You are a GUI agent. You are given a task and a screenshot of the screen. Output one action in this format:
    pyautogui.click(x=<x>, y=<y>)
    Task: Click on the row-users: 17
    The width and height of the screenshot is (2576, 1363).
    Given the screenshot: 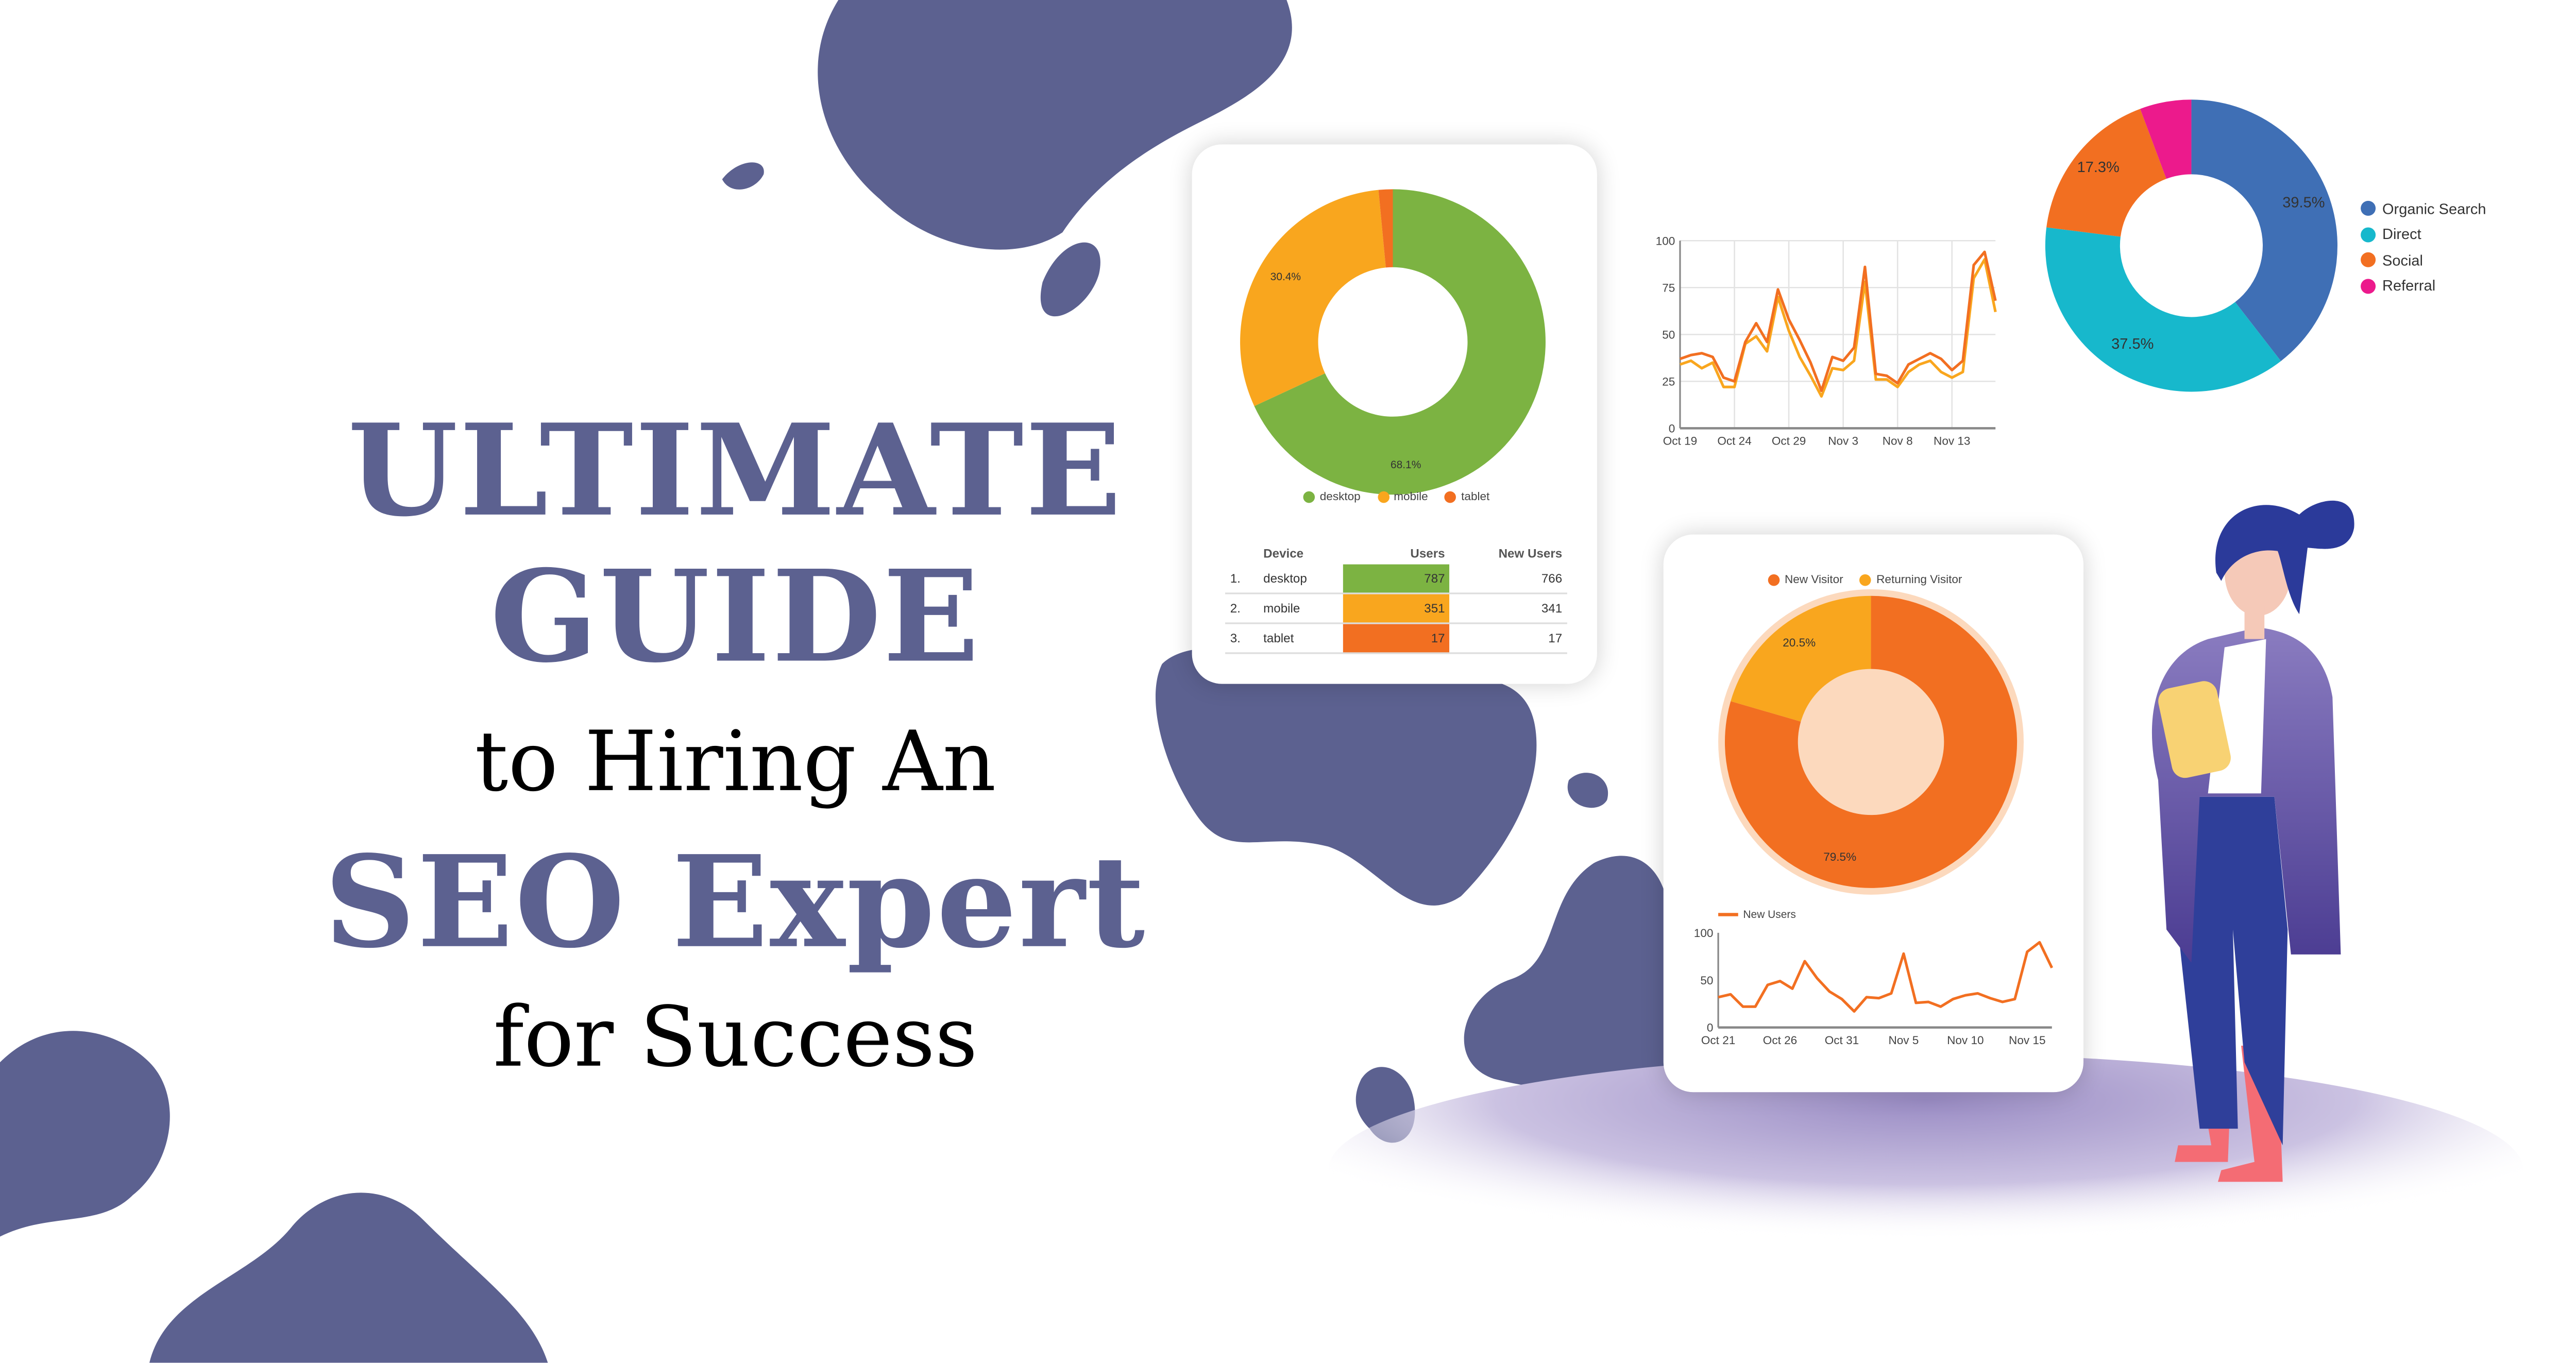 What is the action you would take?
    pyautogui.click(x=1397, y=638)
    